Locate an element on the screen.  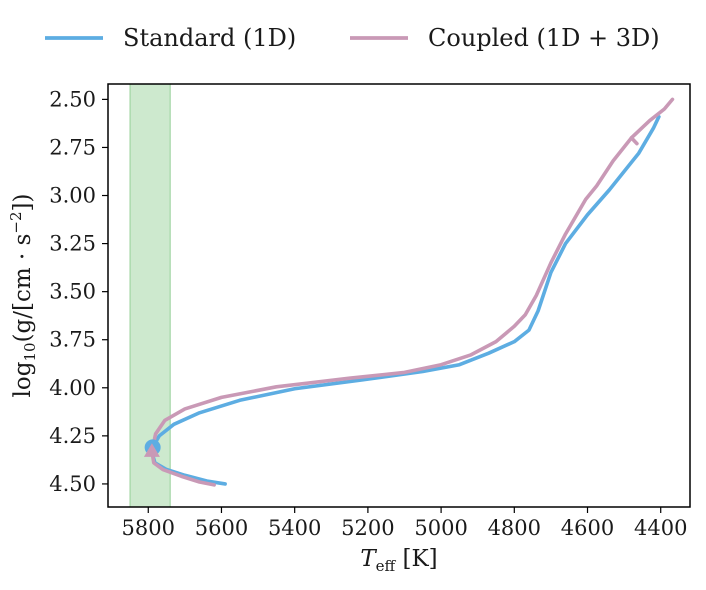
series-tip-coupled is located at coordinates (634, 141).